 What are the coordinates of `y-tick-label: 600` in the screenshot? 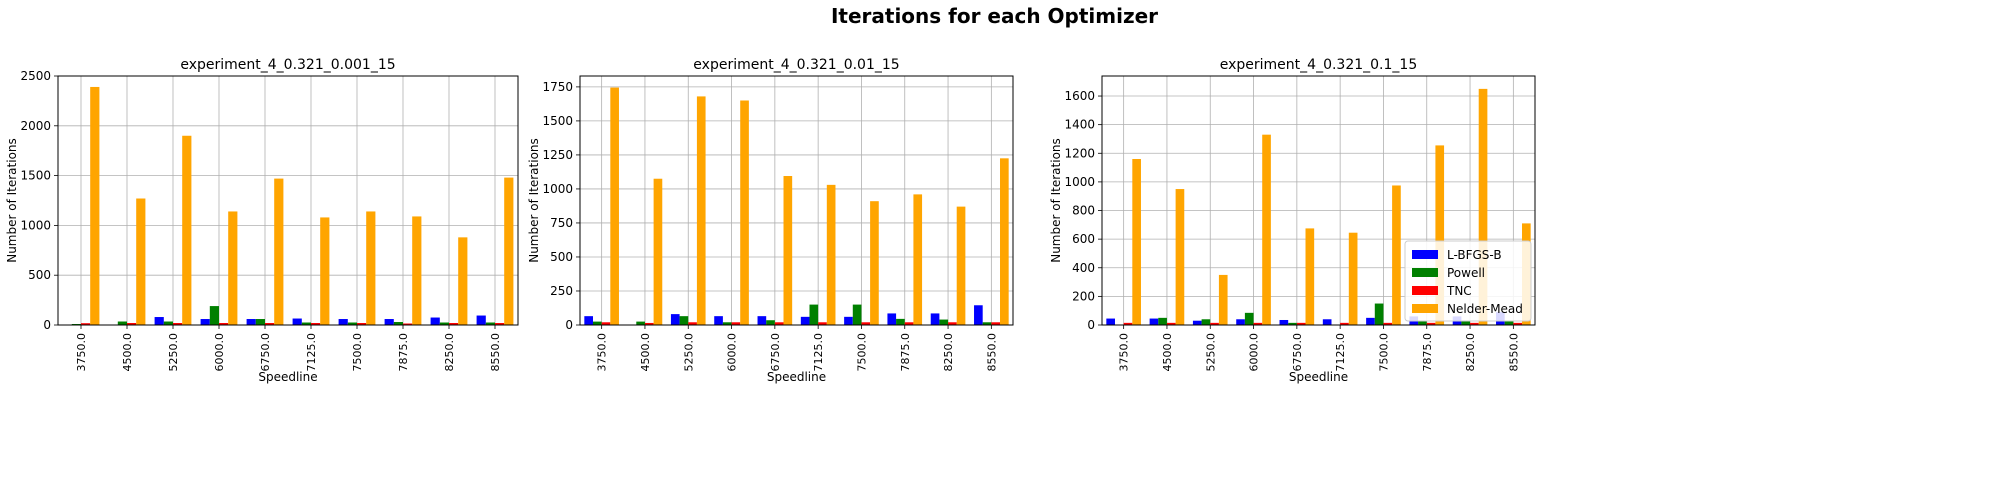 It's located at (1083, 239).